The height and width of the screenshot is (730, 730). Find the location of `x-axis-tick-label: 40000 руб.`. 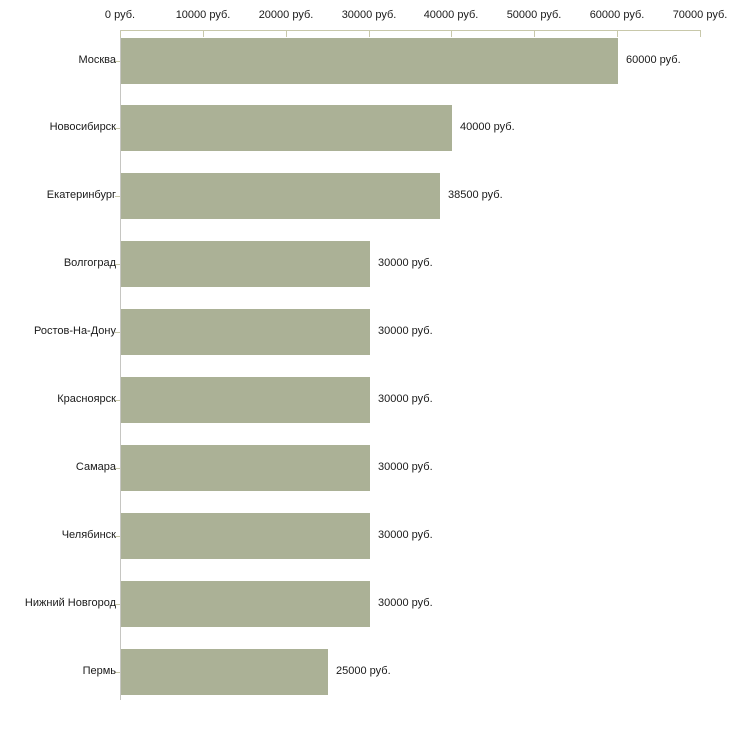

x-axis-tick-label: 40000 руб. is located at coordinates (451, 15).